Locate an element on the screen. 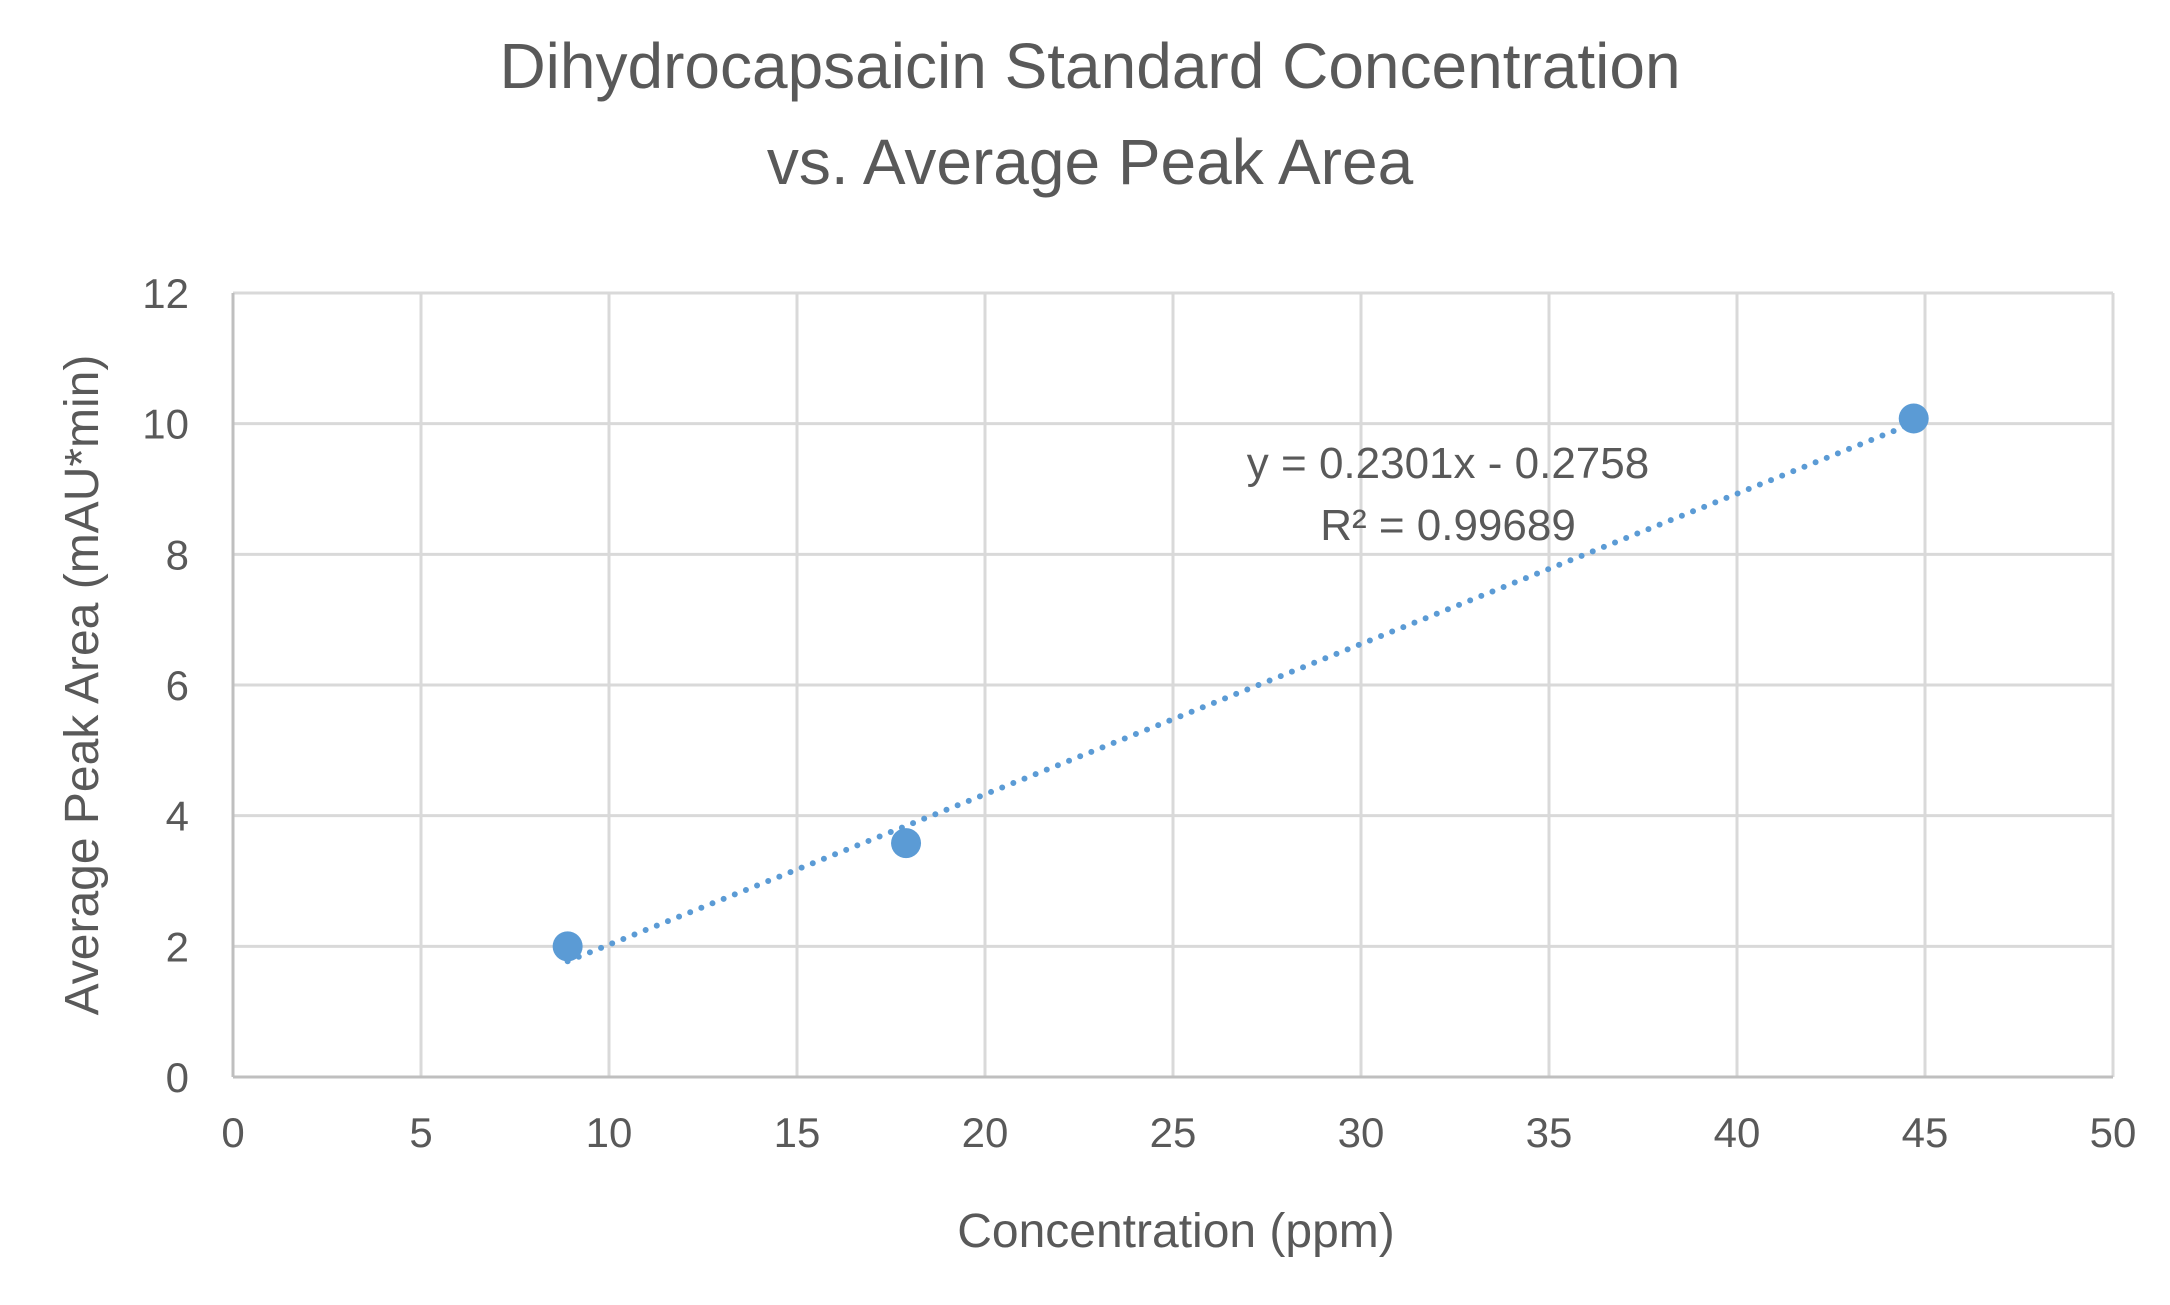  x-tick-label: 10 is located at coordinates (609, 1132).